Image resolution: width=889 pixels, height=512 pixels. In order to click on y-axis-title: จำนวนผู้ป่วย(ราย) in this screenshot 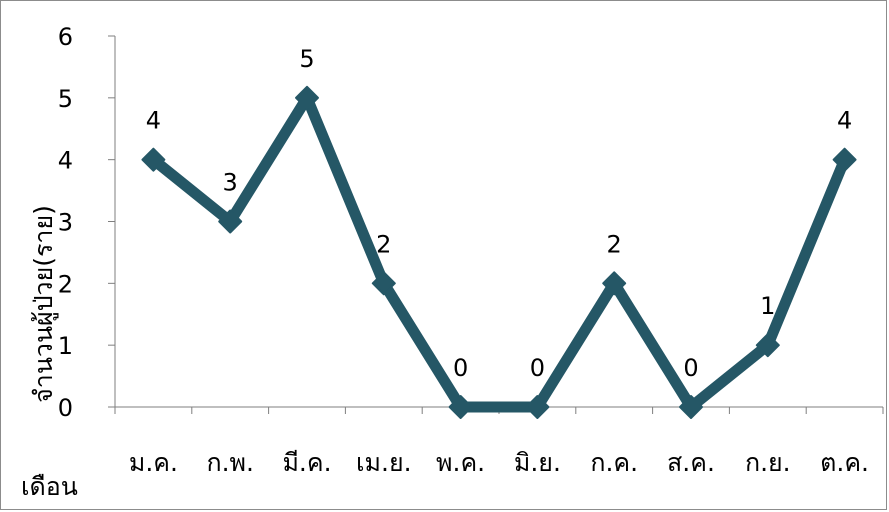, I will do `click(44, 304)`.